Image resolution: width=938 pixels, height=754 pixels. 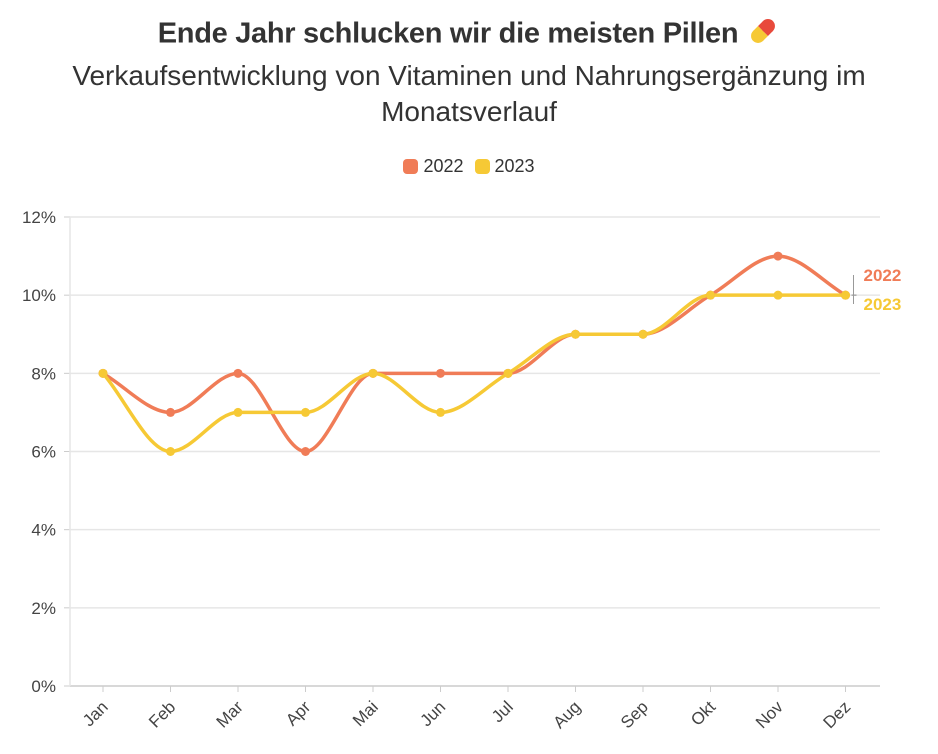 I want to click on y-tick-label: 10%, so click(x=39, y=295).